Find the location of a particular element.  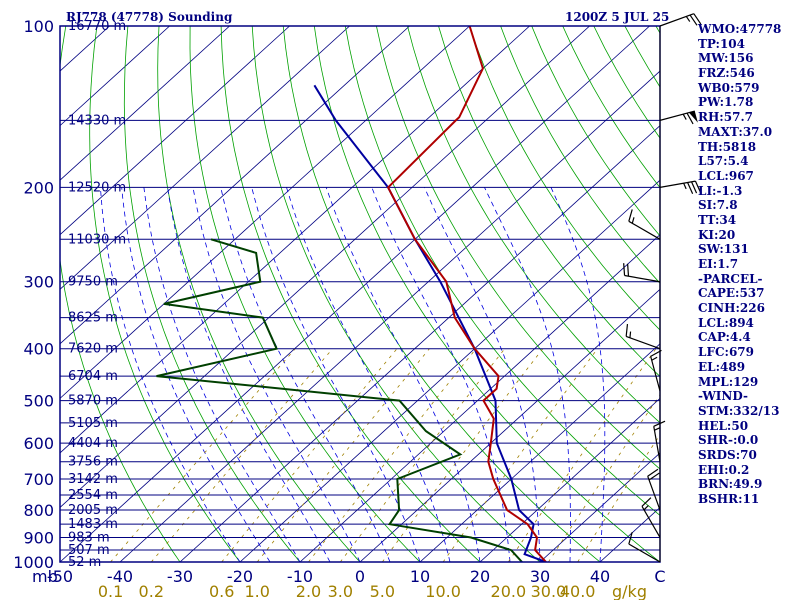

height-label: 6704 m is located at coordinates (93, 376).